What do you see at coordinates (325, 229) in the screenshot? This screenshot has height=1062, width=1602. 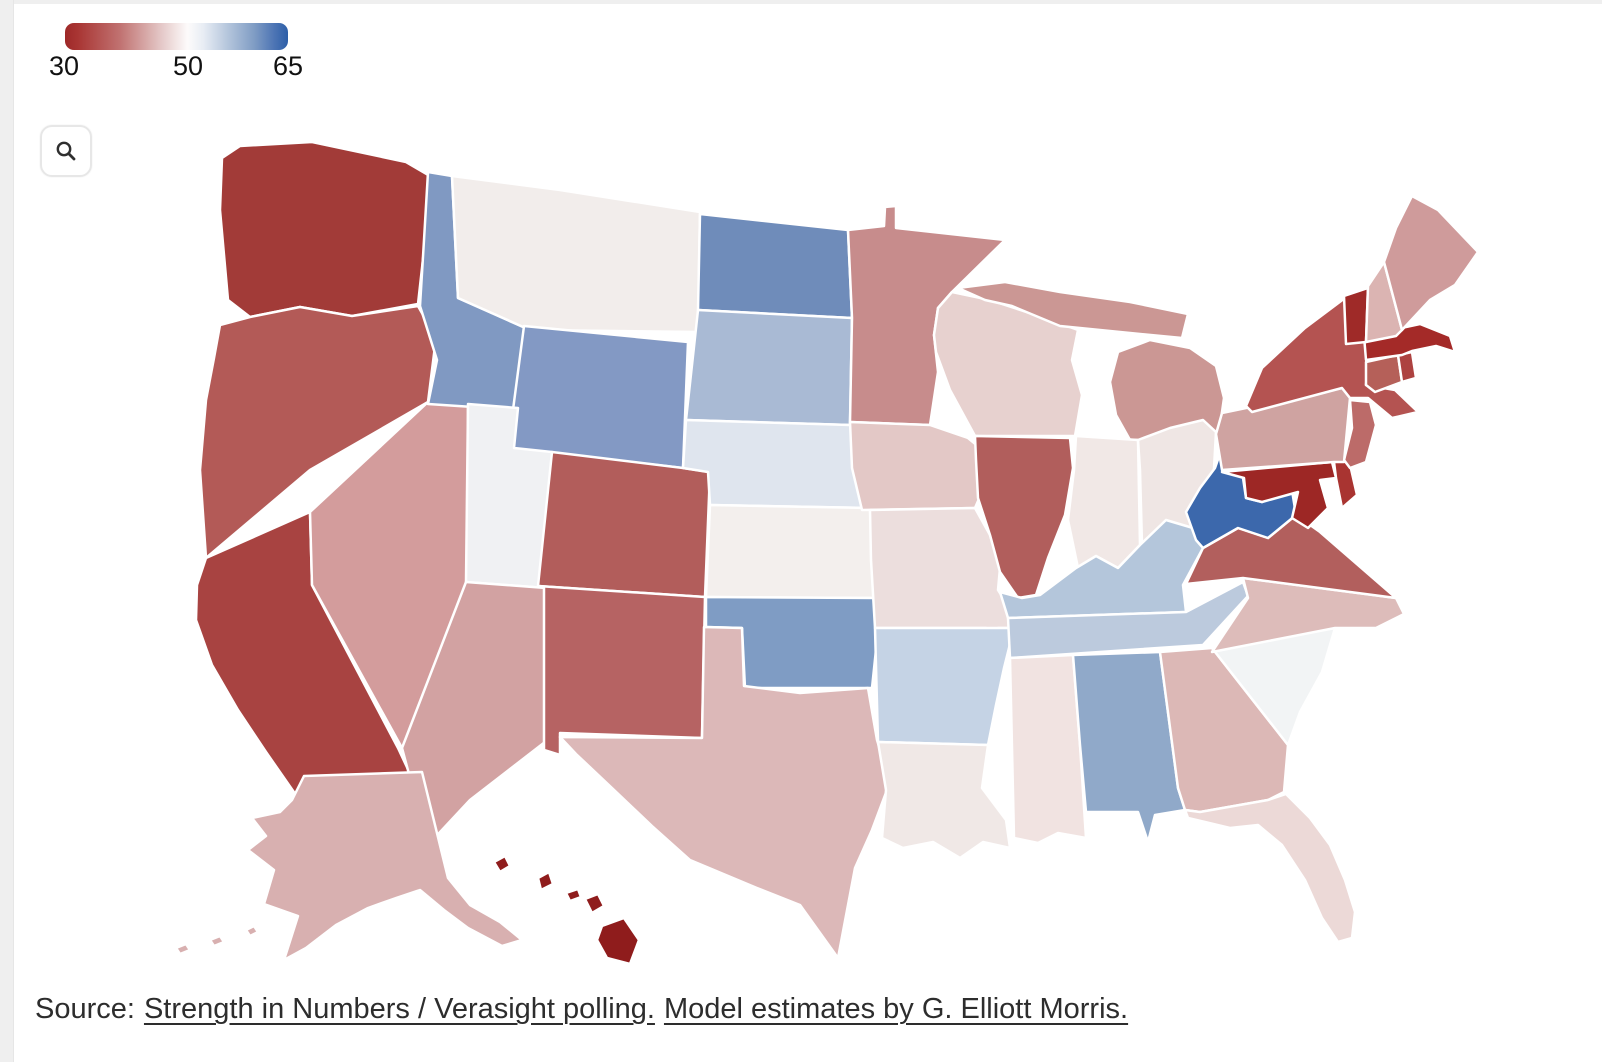 I see `state-WA` at bounding box center [325, 229].